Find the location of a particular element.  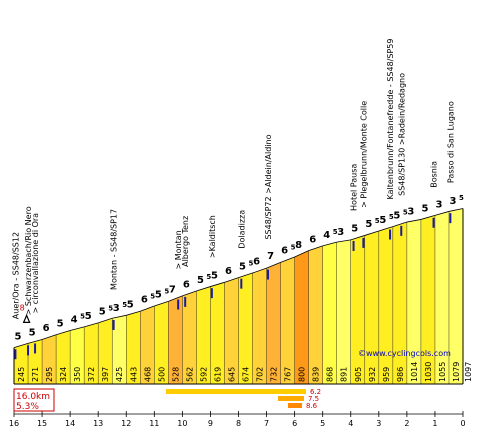

km-tick-label: 2 is located at coordinates (406, 423).